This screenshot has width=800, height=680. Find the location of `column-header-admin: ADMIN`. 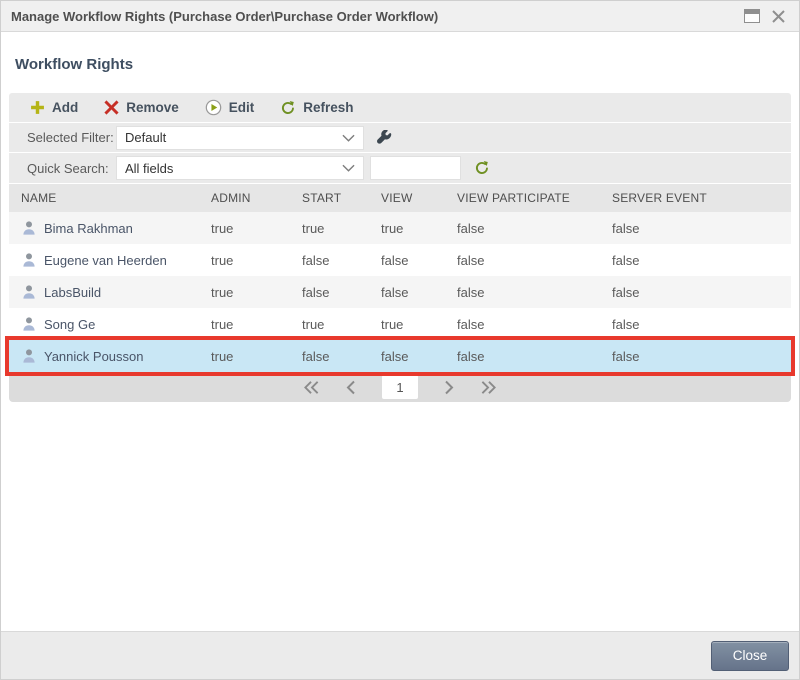

column-header-admin: ADMIN is located at coordinates (231, 198).